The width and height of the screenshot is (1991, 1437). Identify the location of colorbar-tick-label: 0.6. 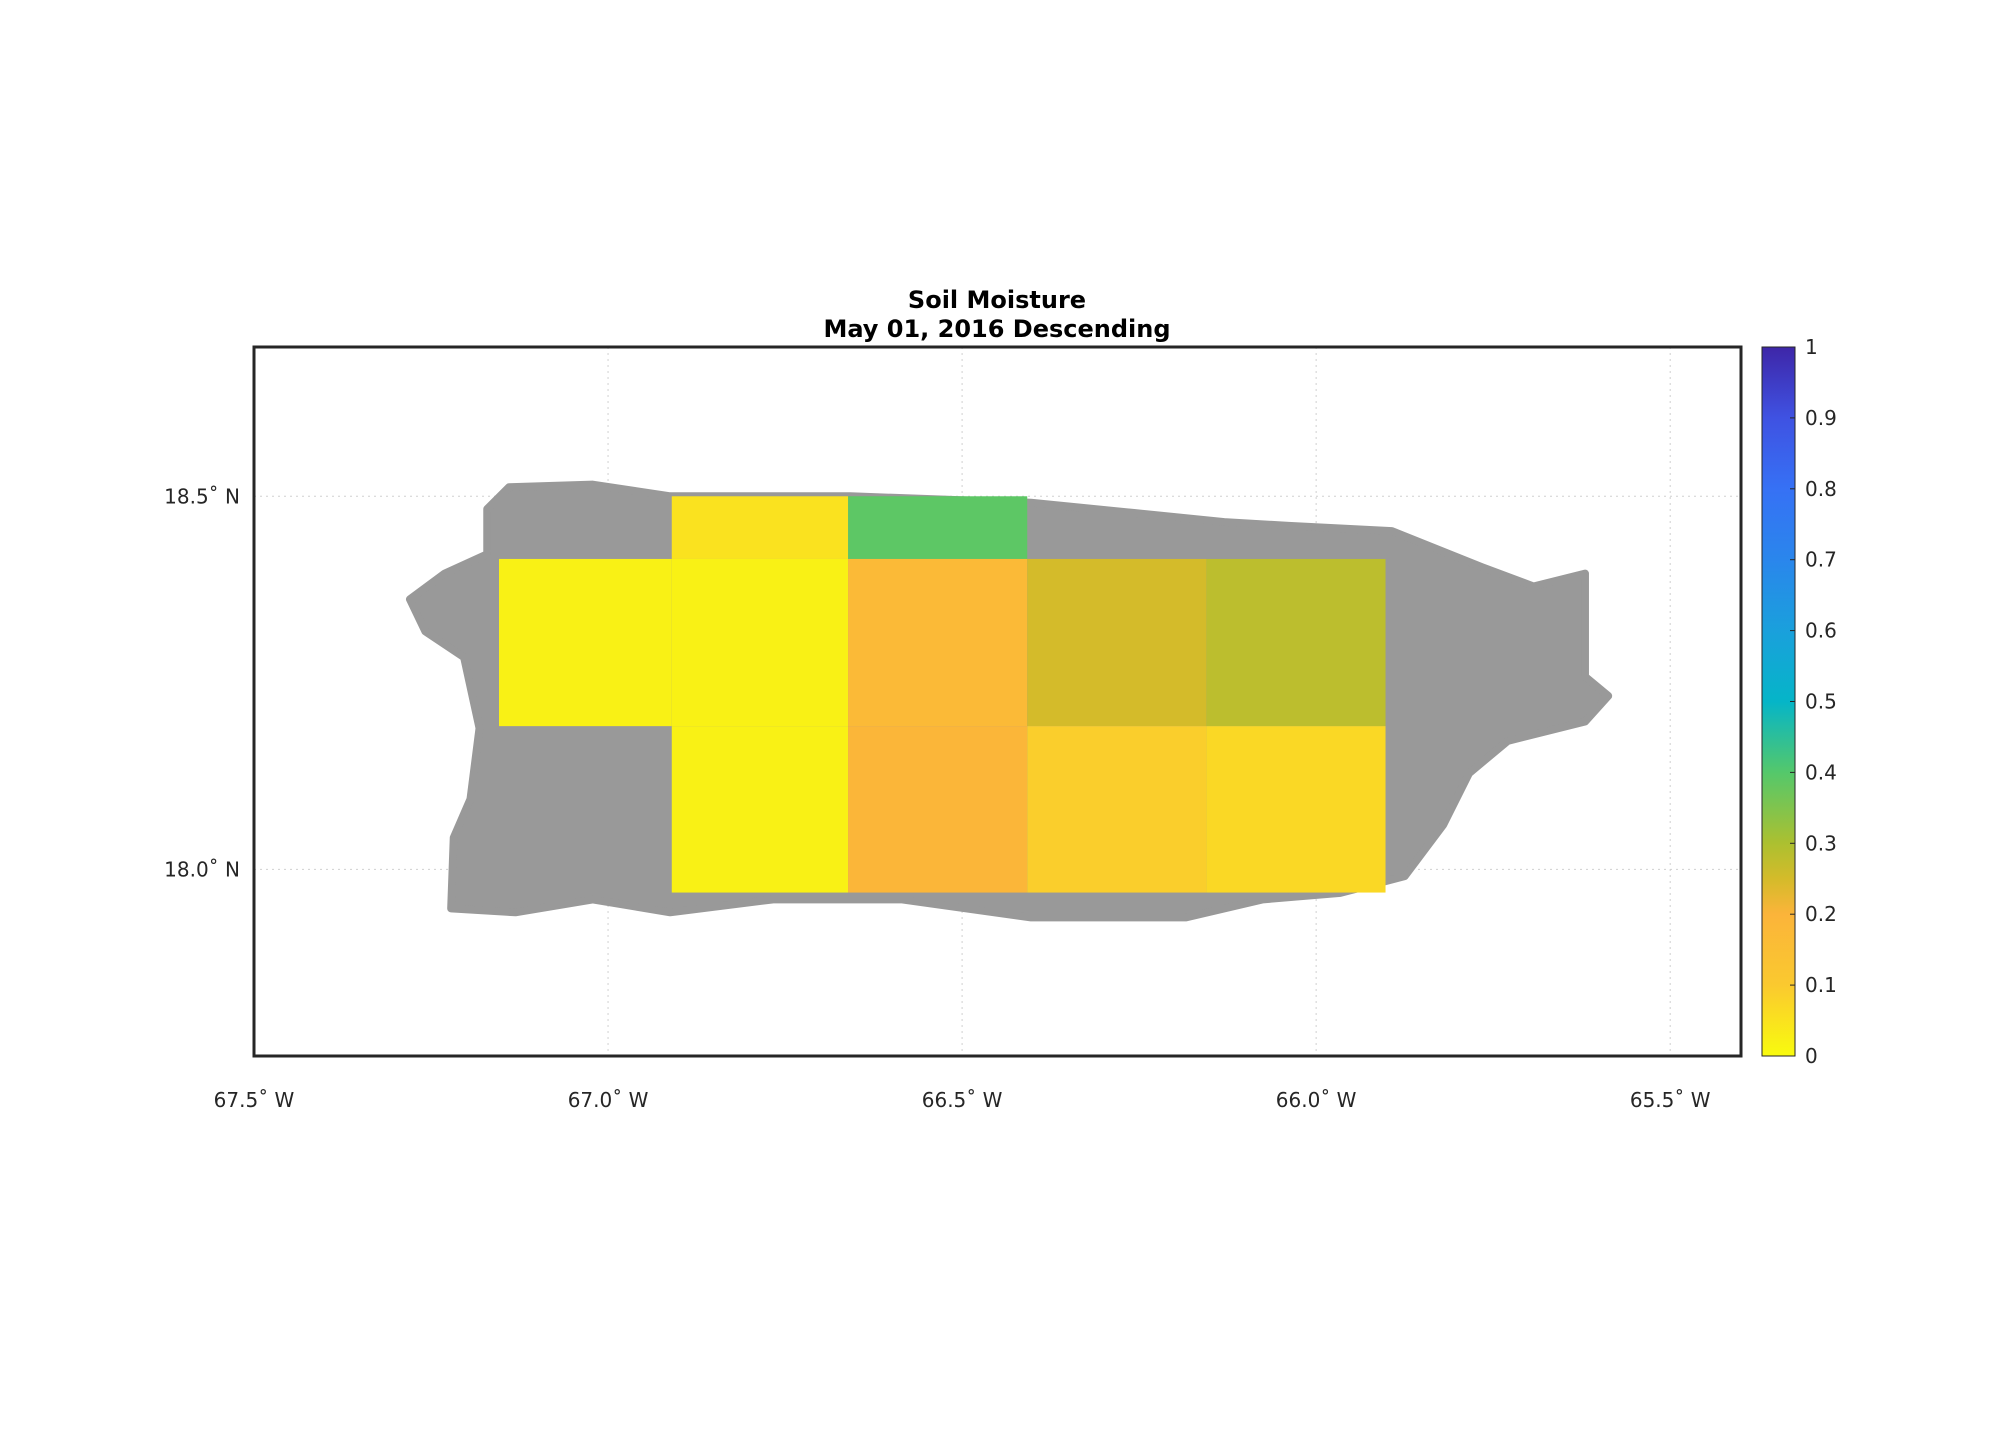
(1821, 631).